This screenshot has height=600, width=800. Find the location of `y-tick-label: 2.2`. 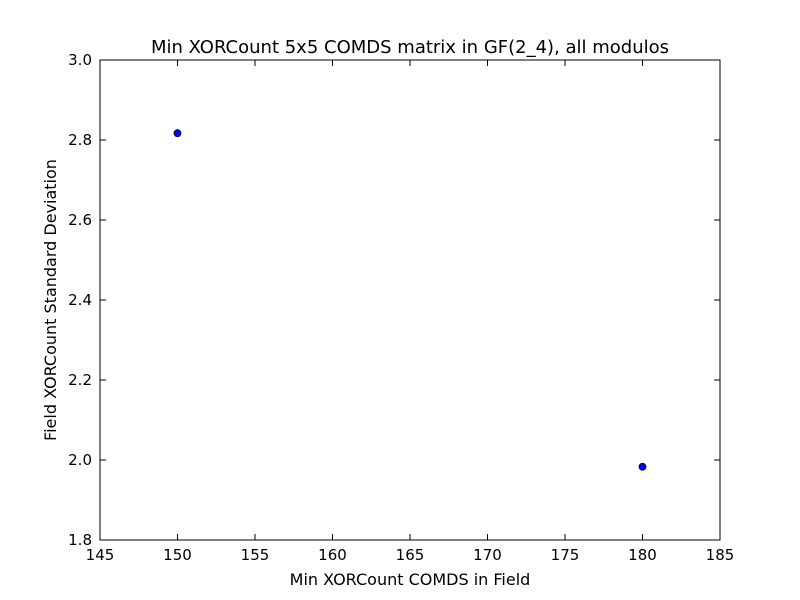

y-tick-label: 2.2 is located at coordinates (80, 380).